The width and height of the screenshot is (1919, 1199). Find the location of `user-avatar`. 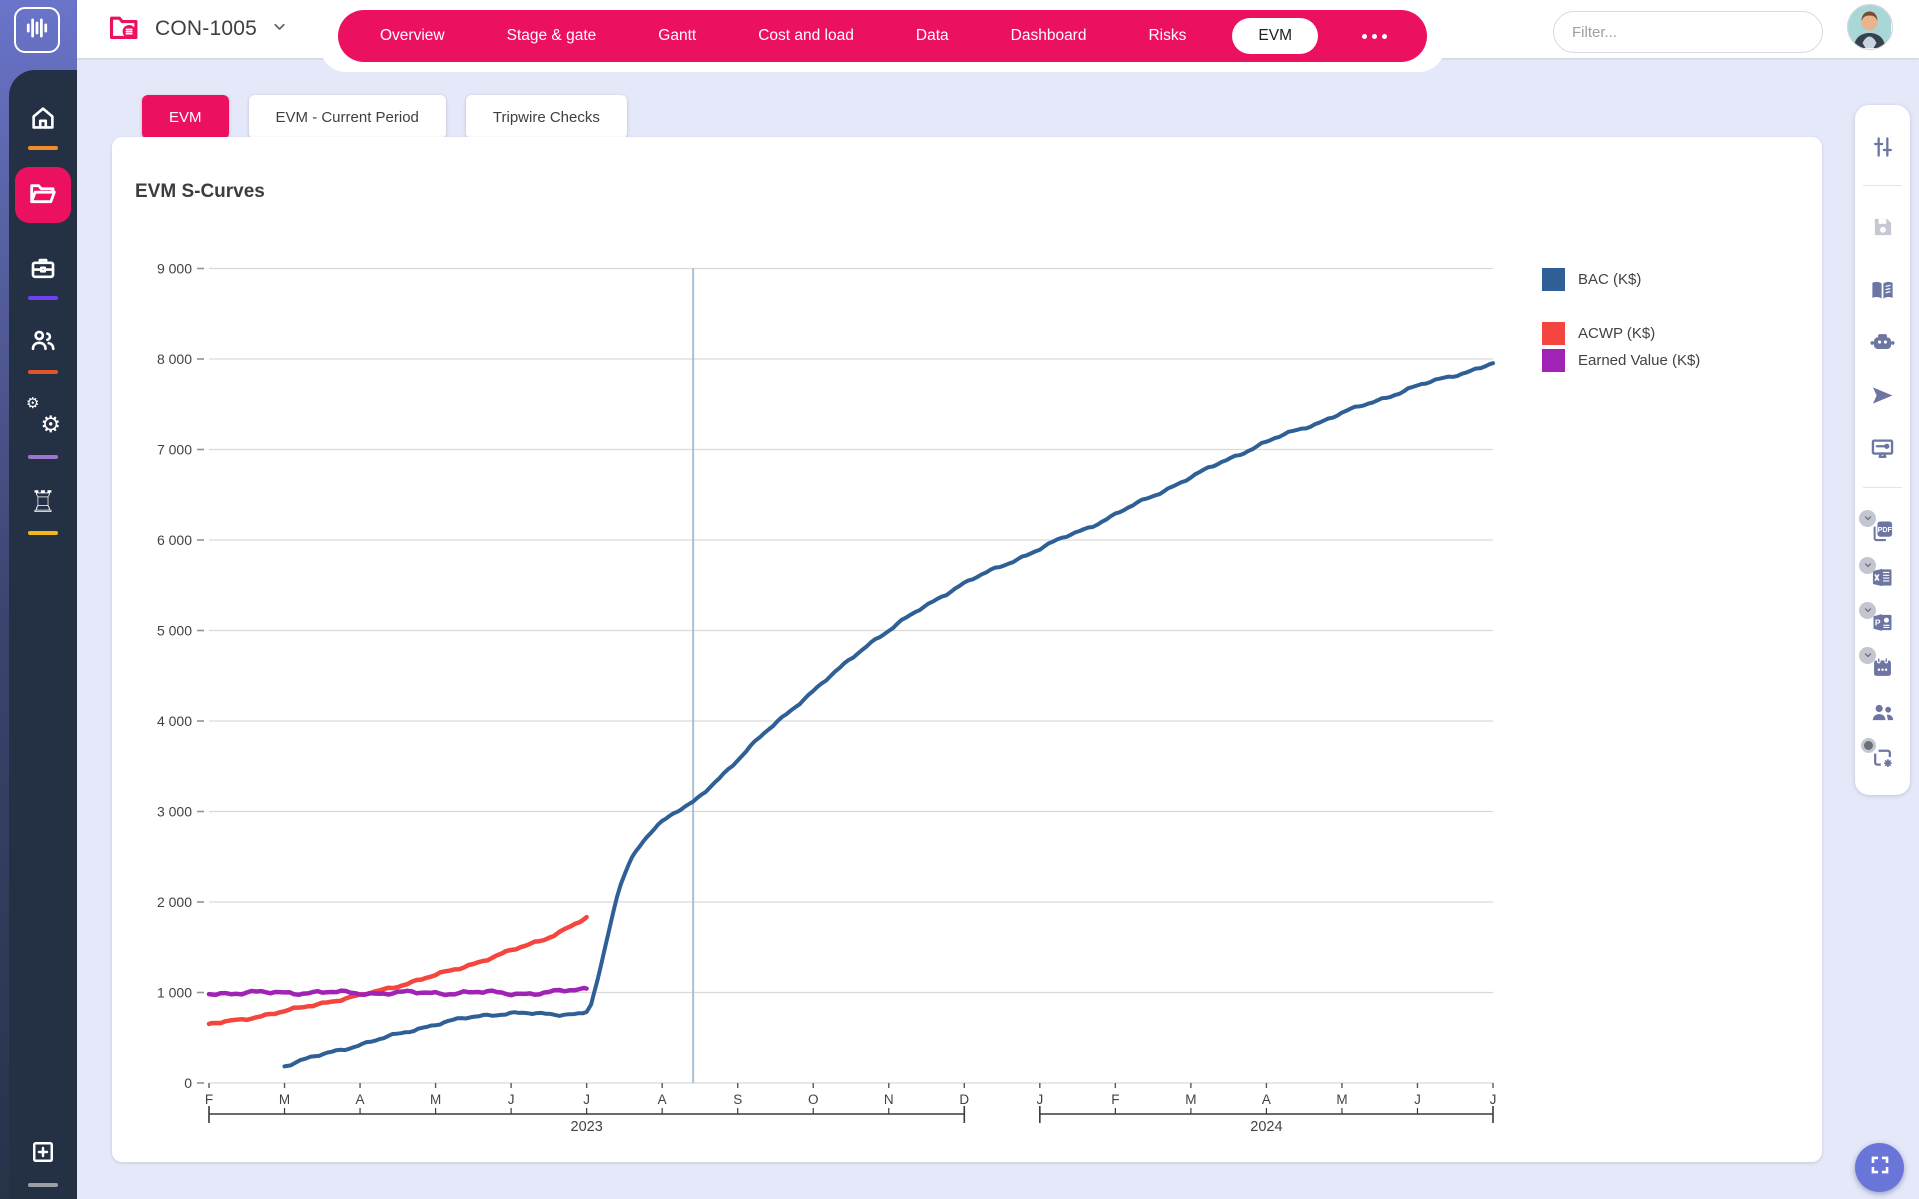

user-avatar is located at coordinates (1870, 27).